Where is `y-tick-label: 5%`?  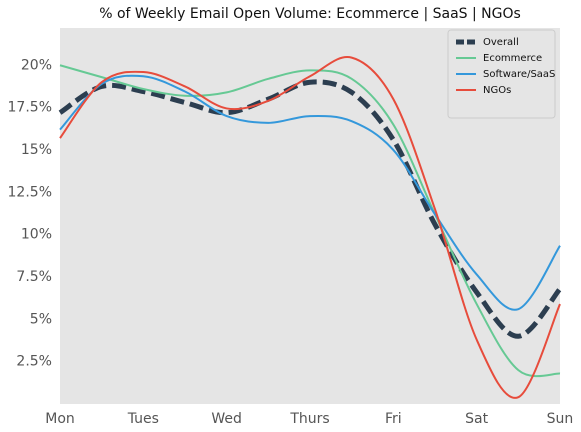 y-tick-label: 5% is located at coordinates (41, 319).